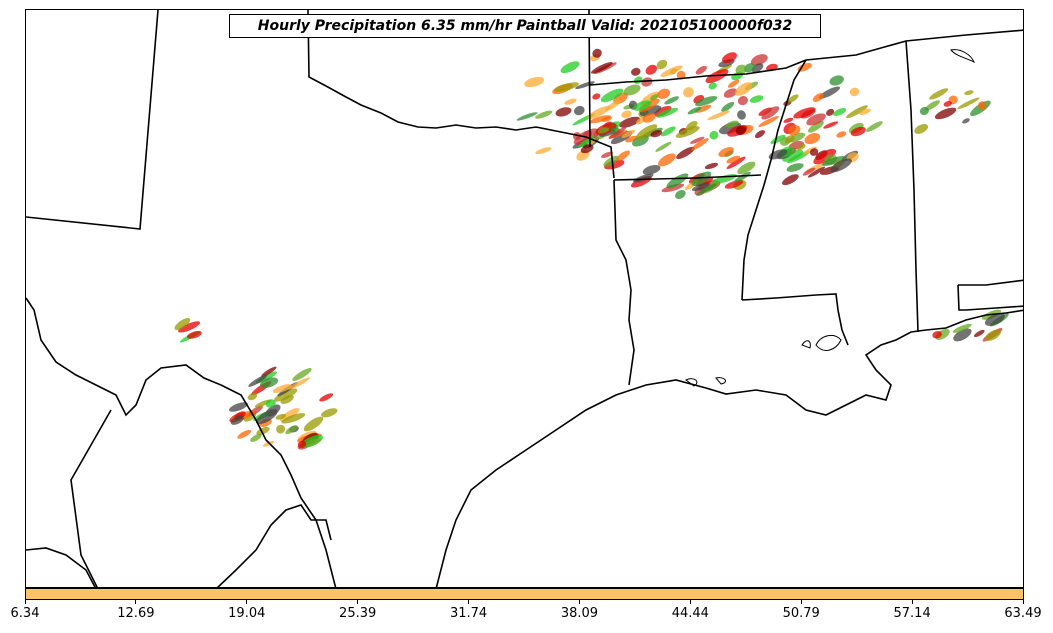  Describe the element at coordinates (801, 613) in the screenshot. I see `colorbar-tick-label: 50.79` at that location.